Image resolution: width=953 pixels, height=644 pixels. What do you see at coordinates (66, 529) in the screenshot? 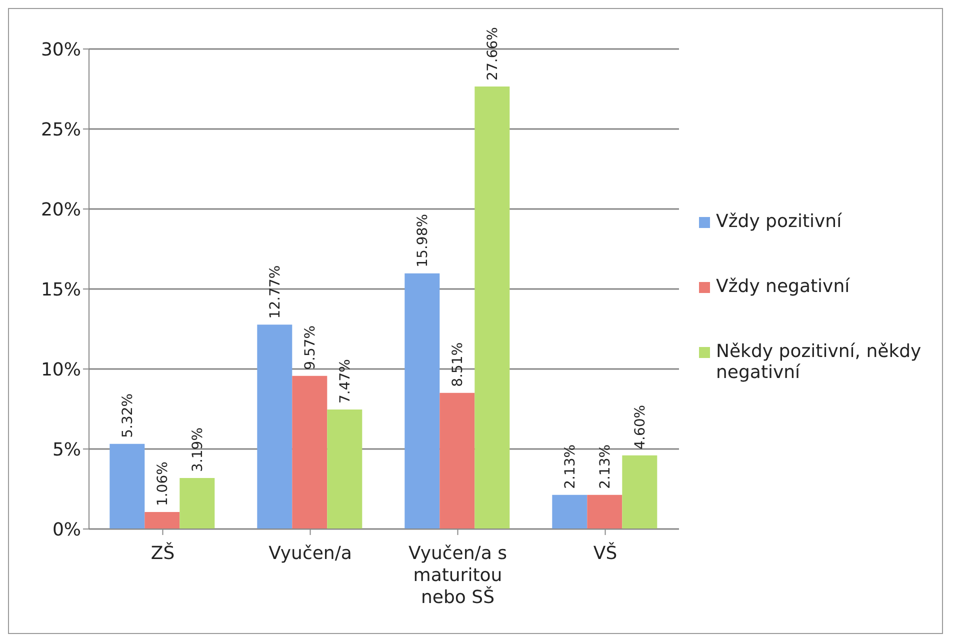
I see `y-tick-label: 0%` at bounding box center [66, 529].